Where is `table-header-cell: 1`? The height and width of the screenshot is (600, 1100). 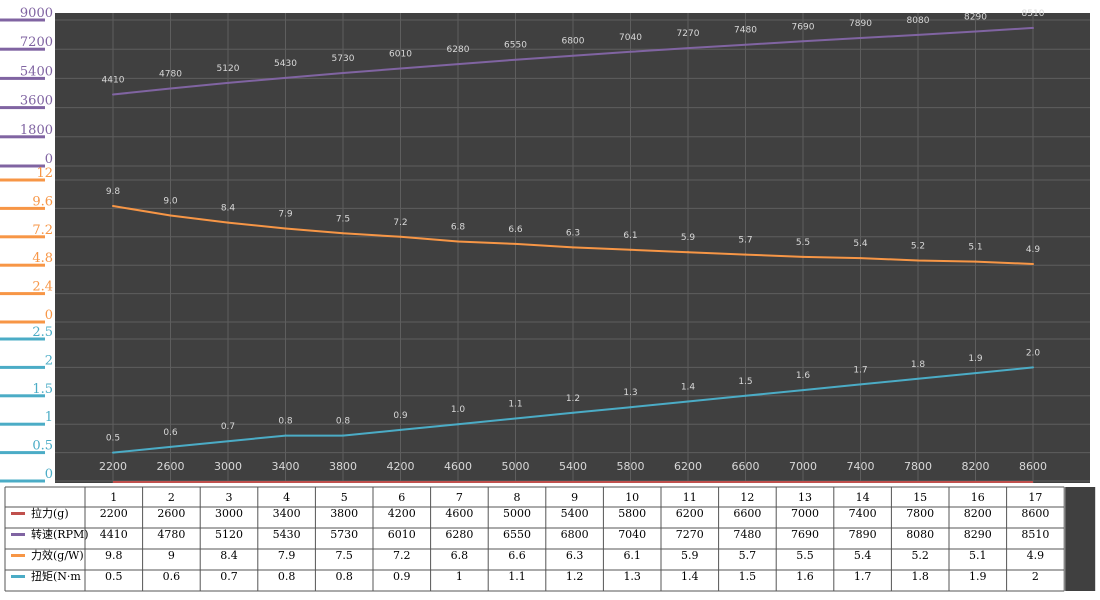
table-header-cell: 1 is located at coordinates (113, 497).